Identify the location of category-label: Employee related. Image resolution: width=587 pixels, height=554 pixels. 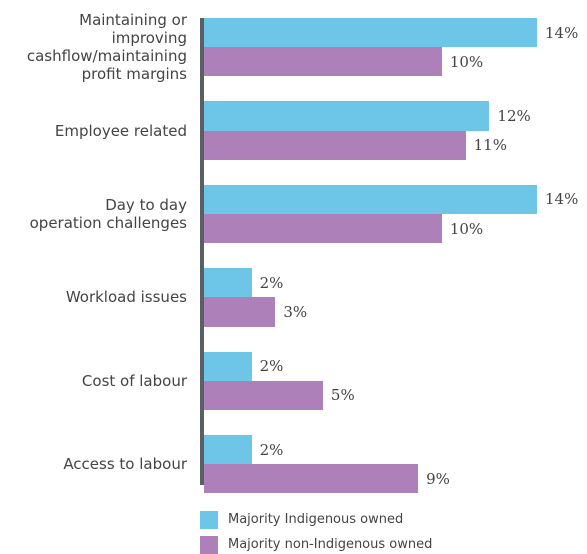
(120, 130).